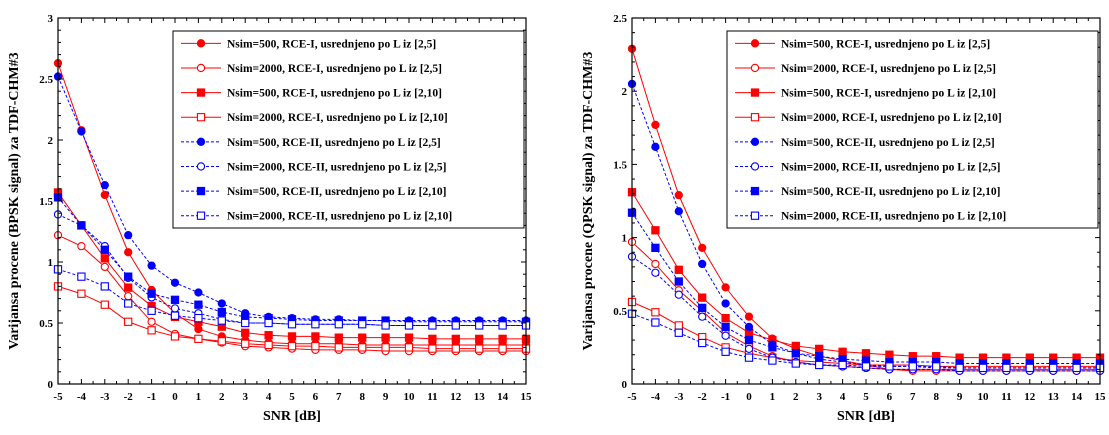 The height and width of the screenshot is (435, 1109). What do you see at coordinates (46, 80) in the screenshot?
I see `y-tick-label: 2.5` at bounding box center [46, 80].